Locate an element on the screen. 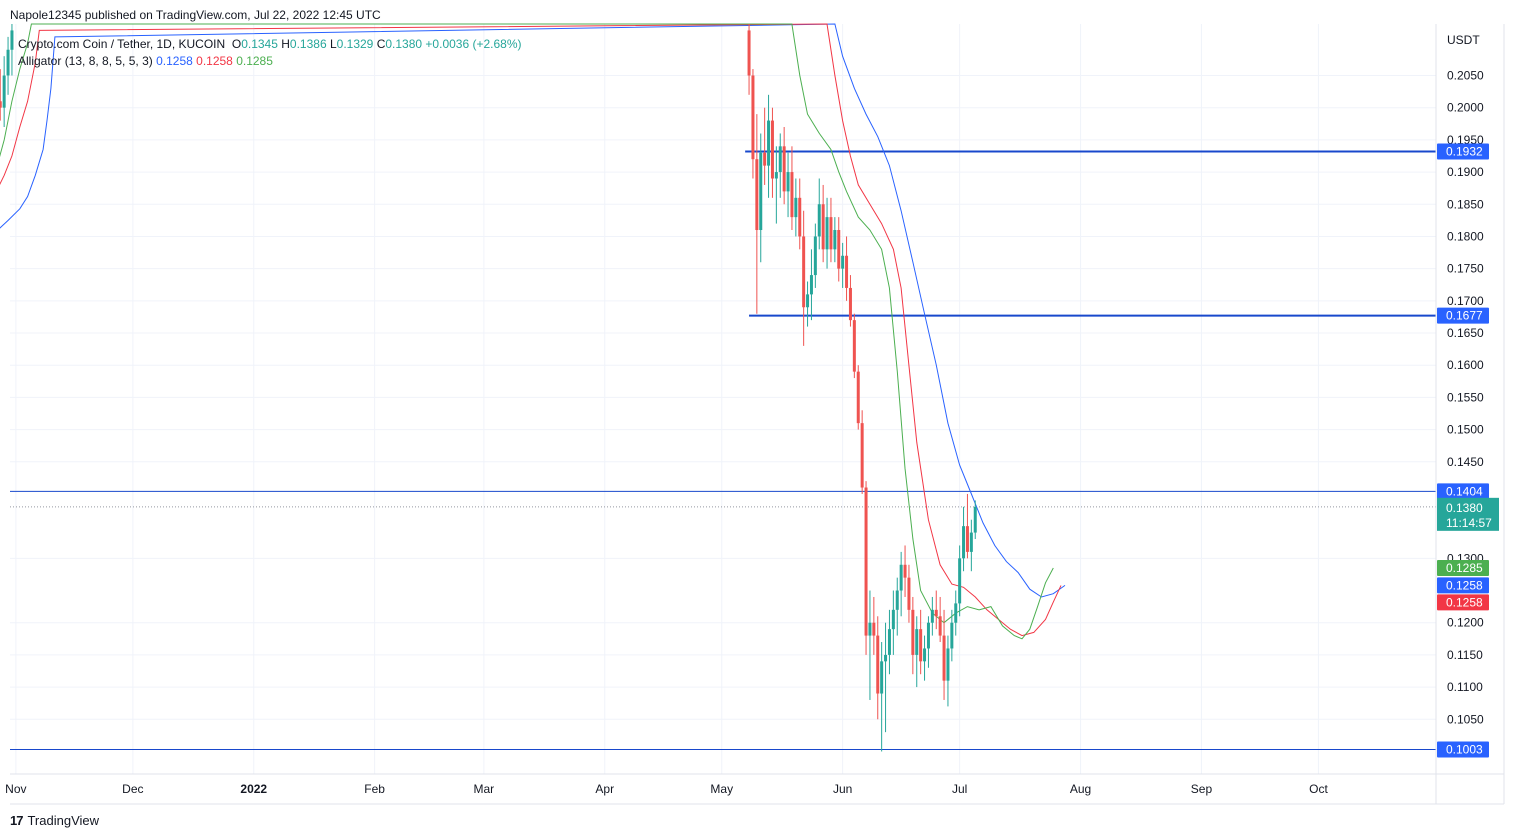 The width and height of the screenshot is (1514, 838). legend-change: +0.0036 (+2.68%) is located at coordinates (473, 44).